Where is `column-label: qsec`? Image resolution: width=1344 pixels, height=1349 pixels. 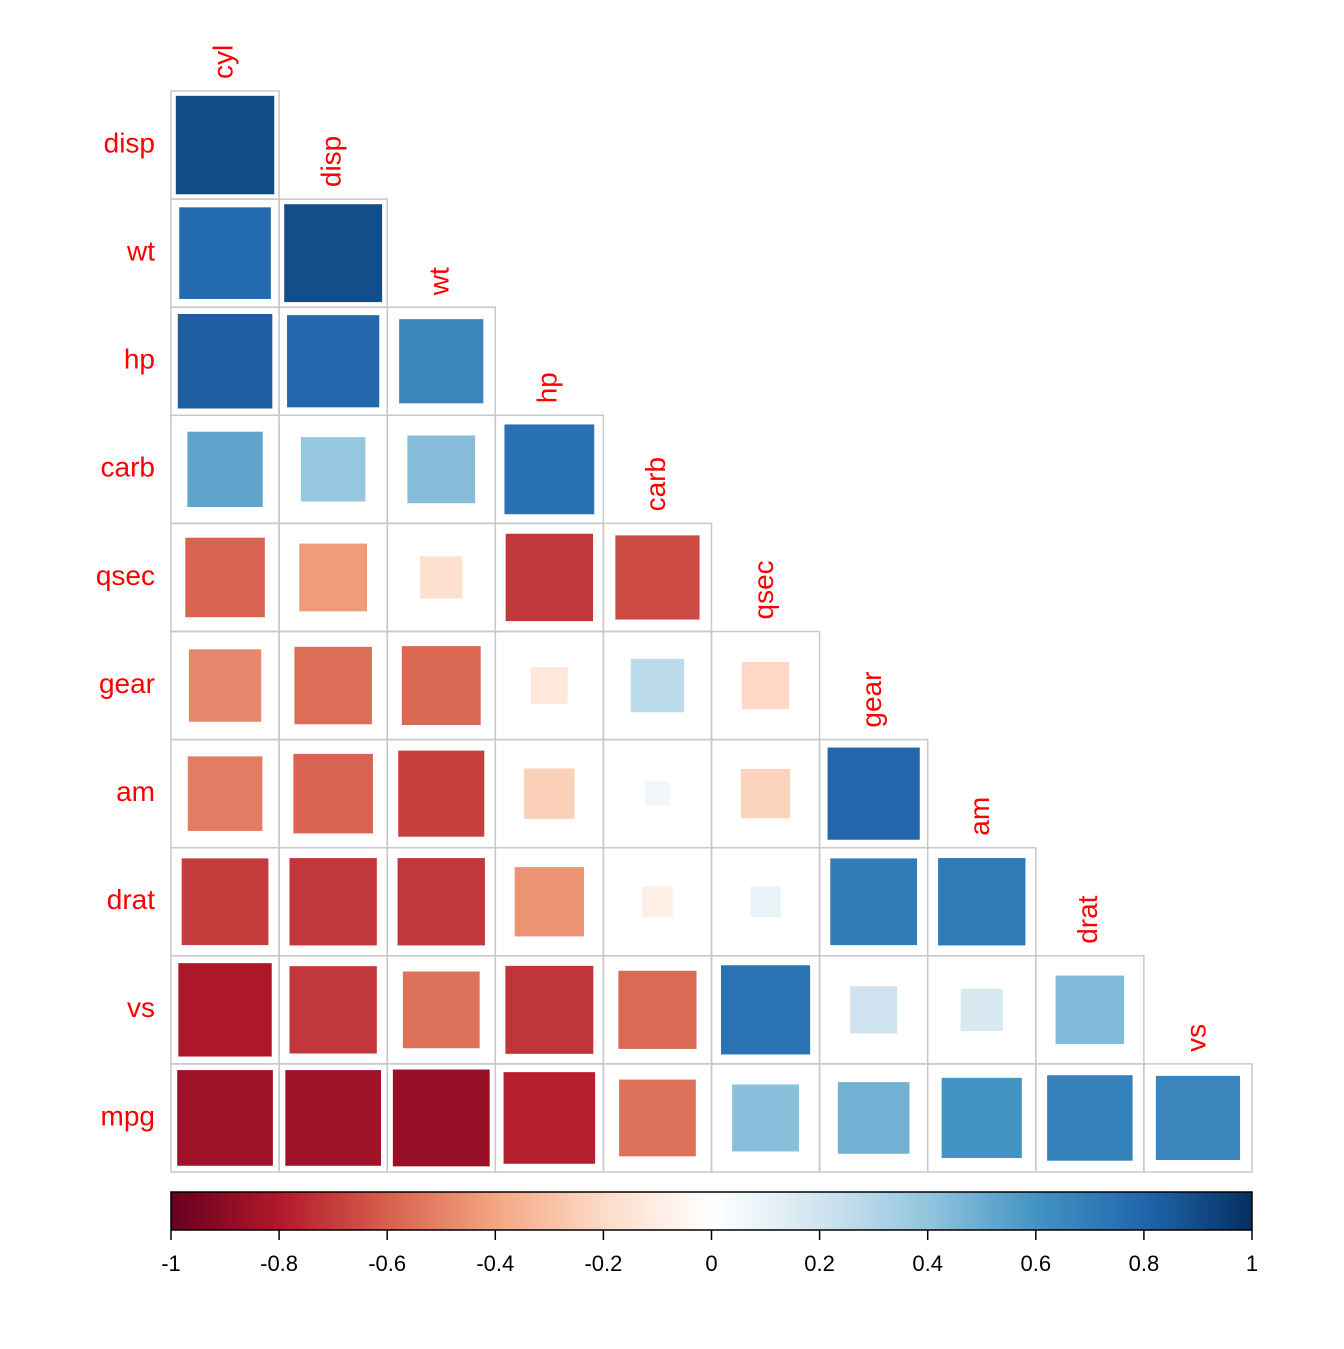
column-label: qsec is located at coordinates (763, 589).